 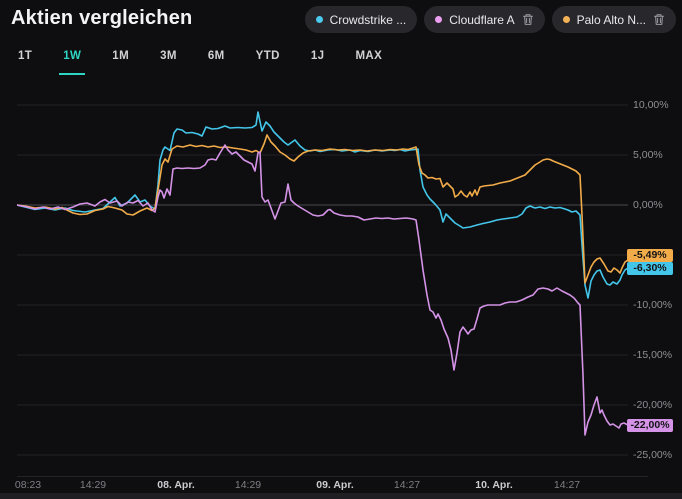 I want to click on x-tick-0: 08:23, so click(x=28, y=485).